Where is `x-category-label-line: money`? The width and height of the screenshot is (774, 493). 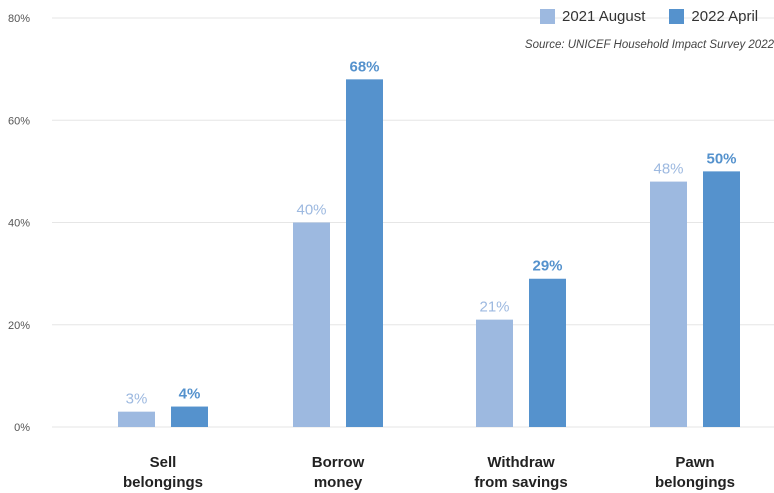 x-category-label-line: money is located at coordinates (338, 482).